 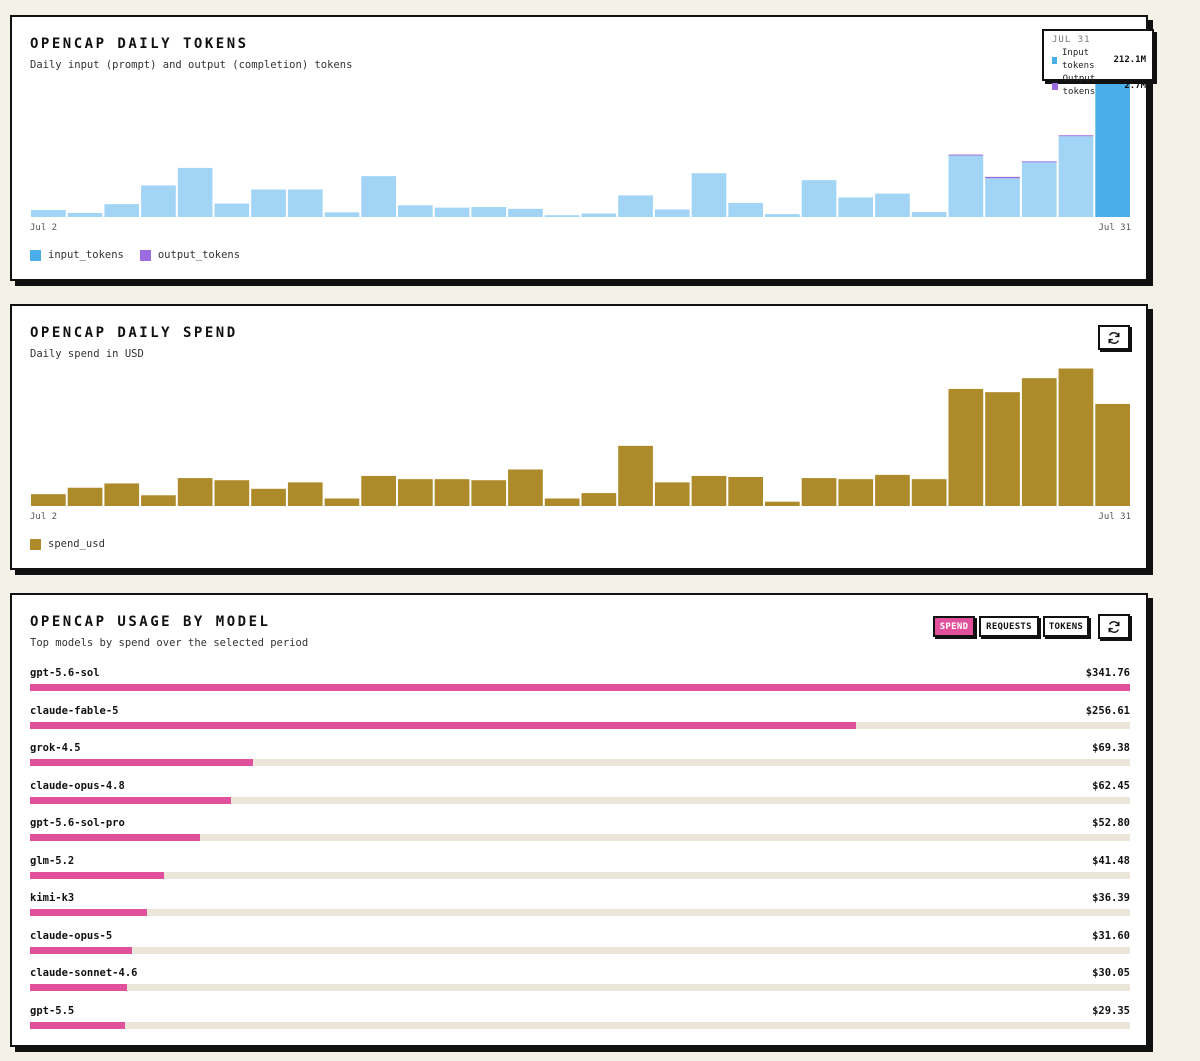 What do you see at coordinates (1114, 626) in the screenshot?
I see `models-refresh-button` at bounding box center [1114, 626].